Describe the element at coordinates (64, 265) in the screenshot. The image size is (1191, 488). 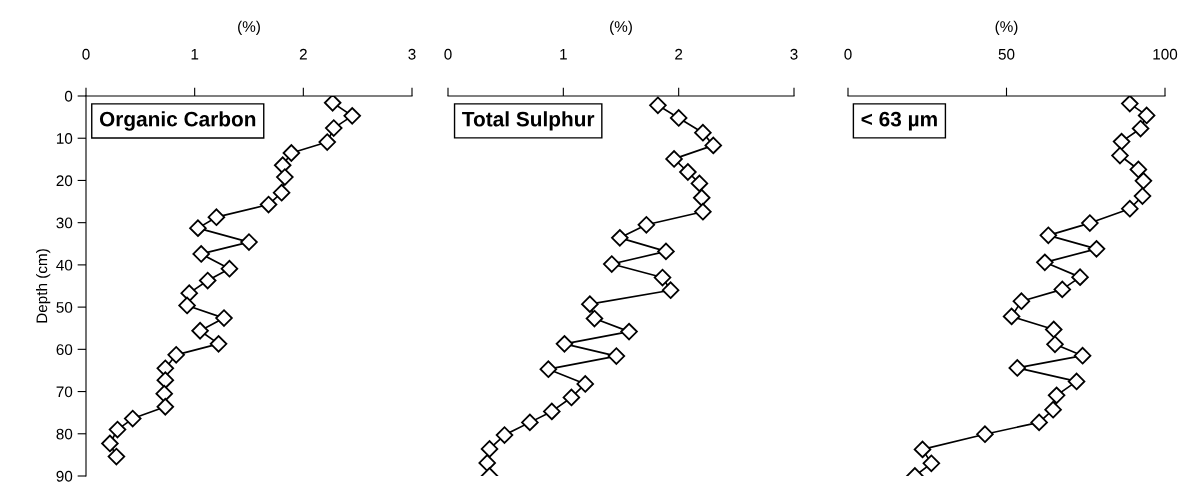
I see `y-tick-label: 40` at that location.